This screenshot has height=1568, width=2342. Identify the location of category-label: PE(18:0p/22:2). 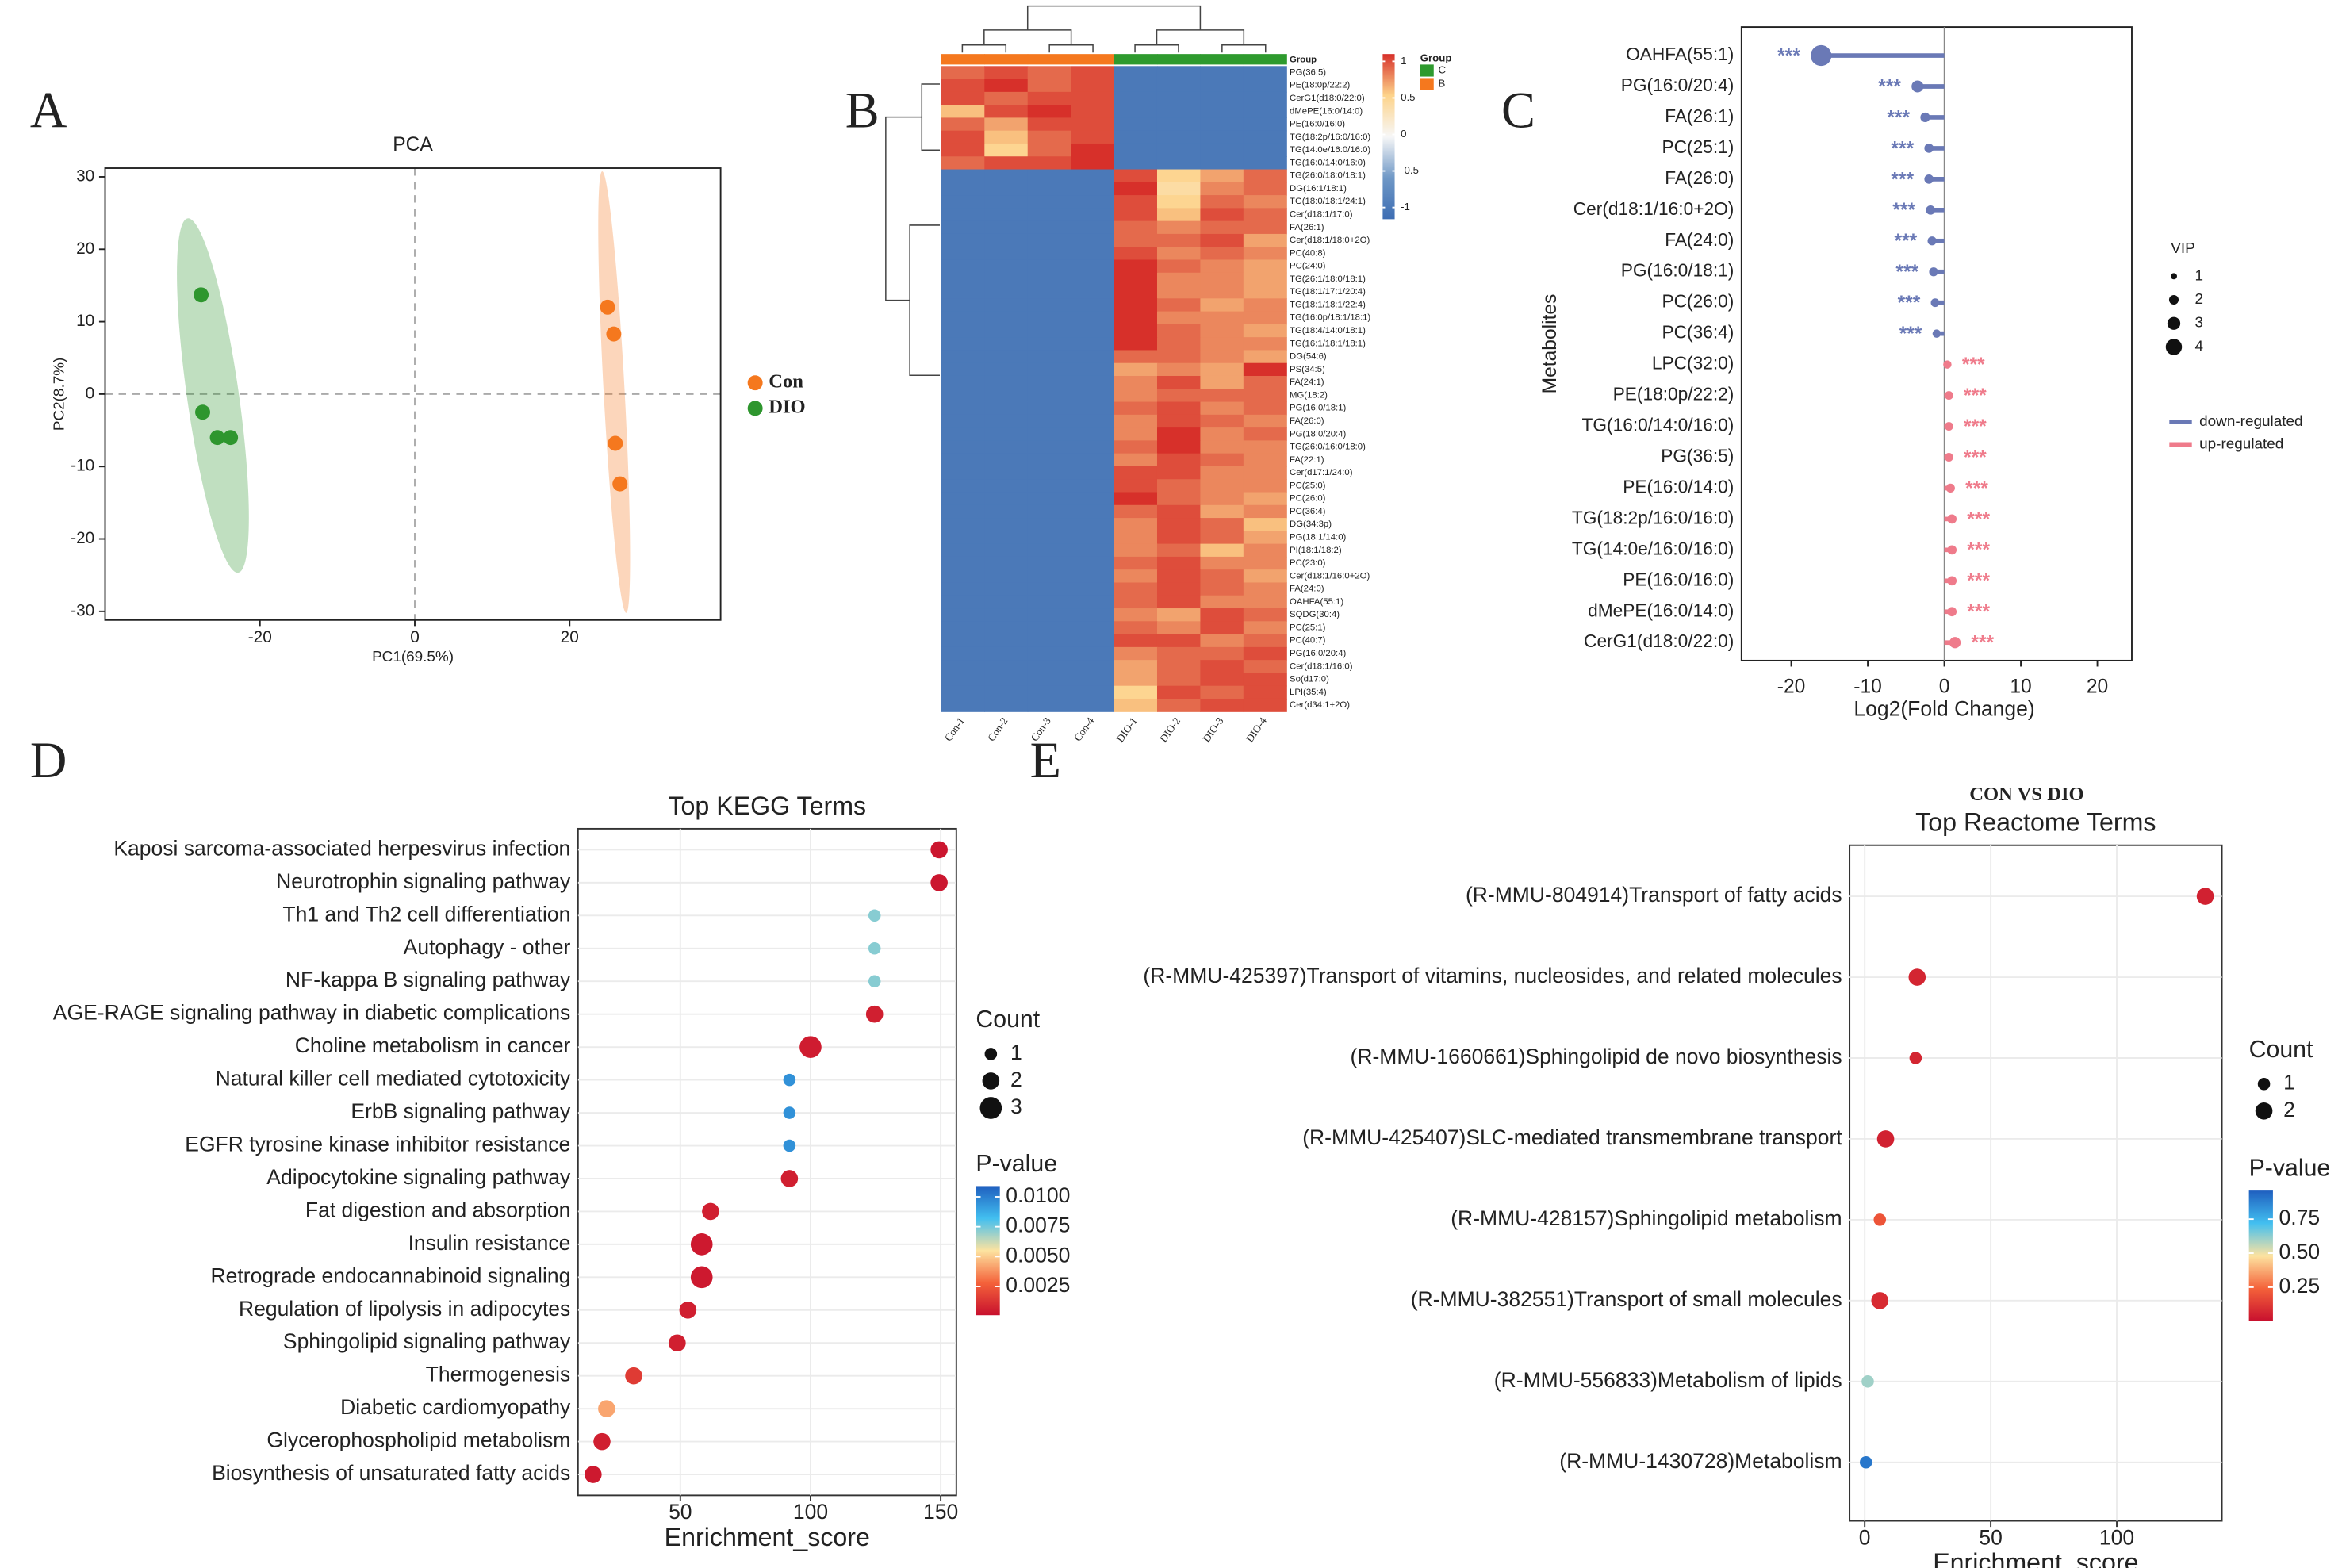
(1674, 394).